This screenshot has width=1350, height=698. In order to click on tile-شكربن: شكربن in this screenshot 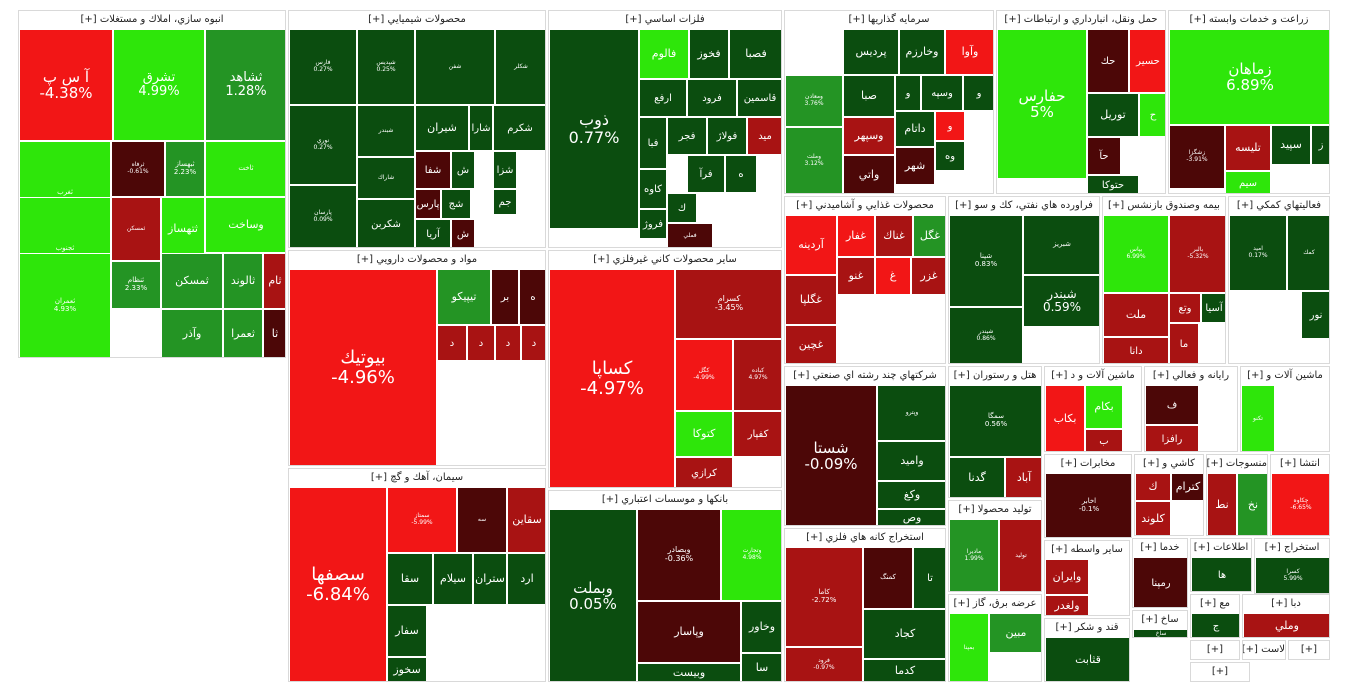, I will do `click(386, 223)`.